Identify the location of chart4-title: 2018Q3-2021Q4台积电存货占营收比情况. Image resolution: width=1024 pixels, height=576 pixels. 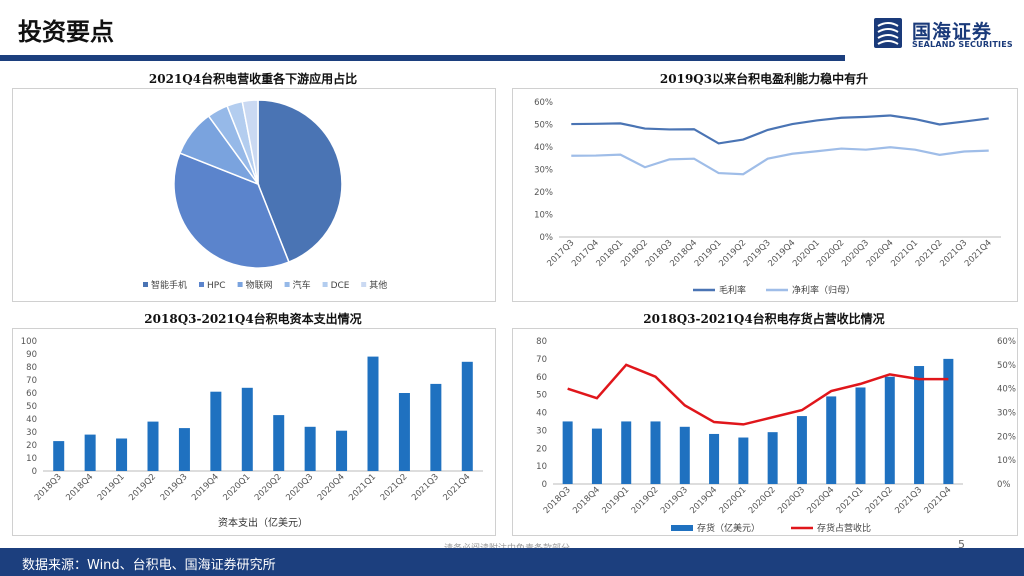
(764, 319).